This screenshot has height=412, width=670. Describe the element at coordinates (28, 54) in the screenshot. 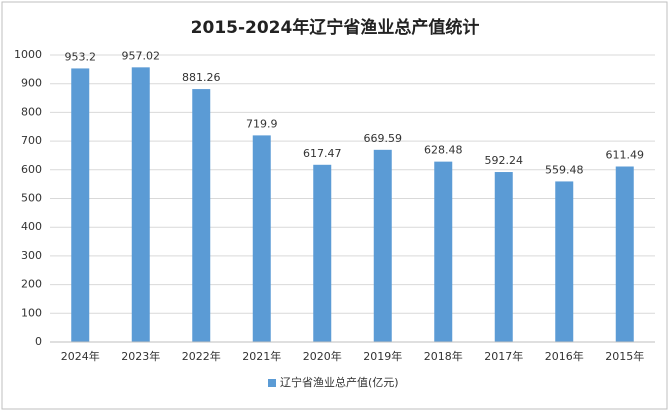

I see `y-tick-label: 1000` at that location.